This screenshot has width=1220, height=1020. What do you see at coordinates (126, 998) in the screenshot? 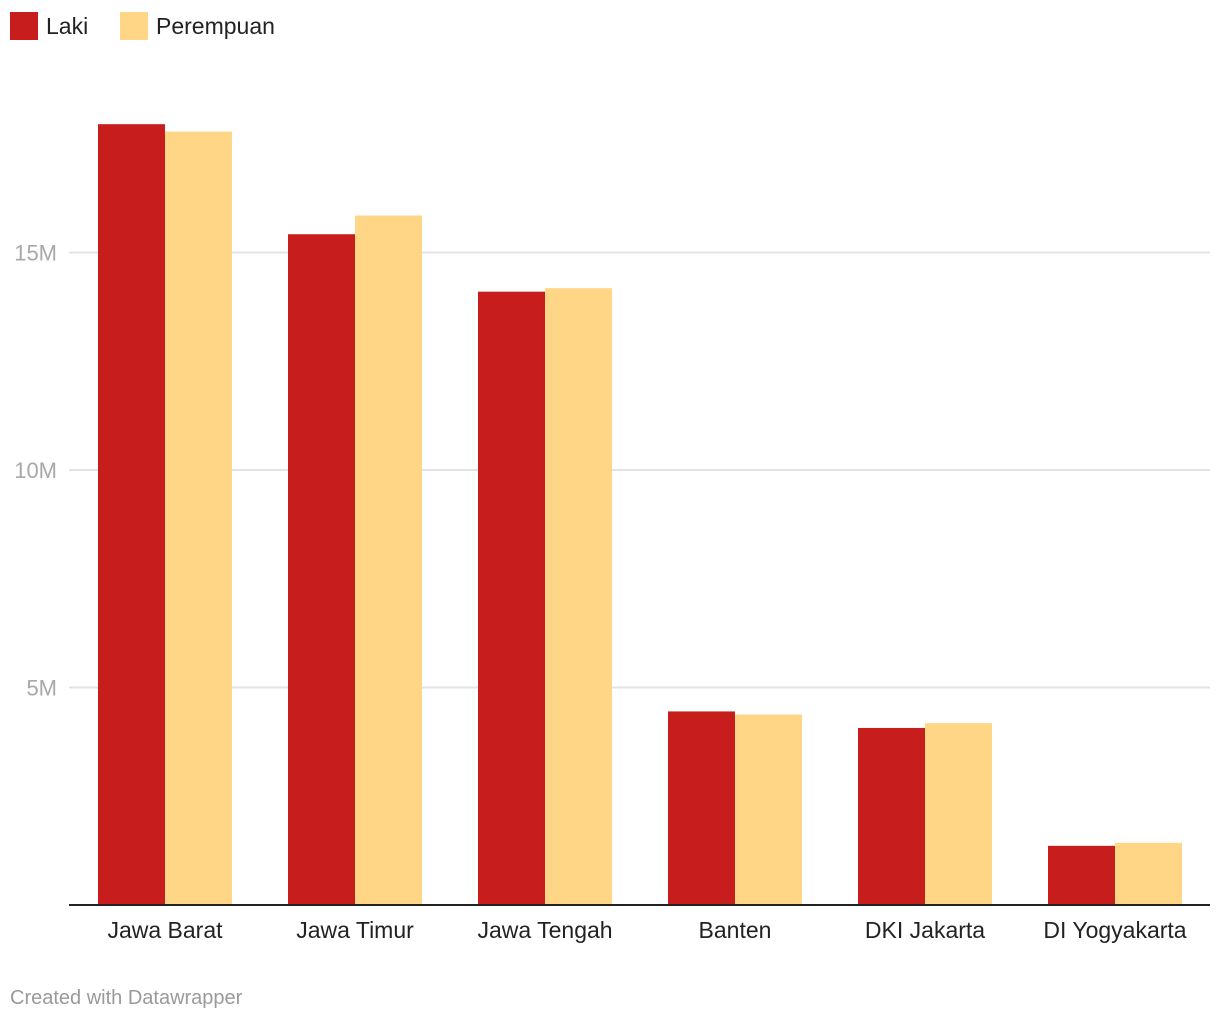
I see `credit-text: Created with Datawrapper` at bounding box center [126, 998].